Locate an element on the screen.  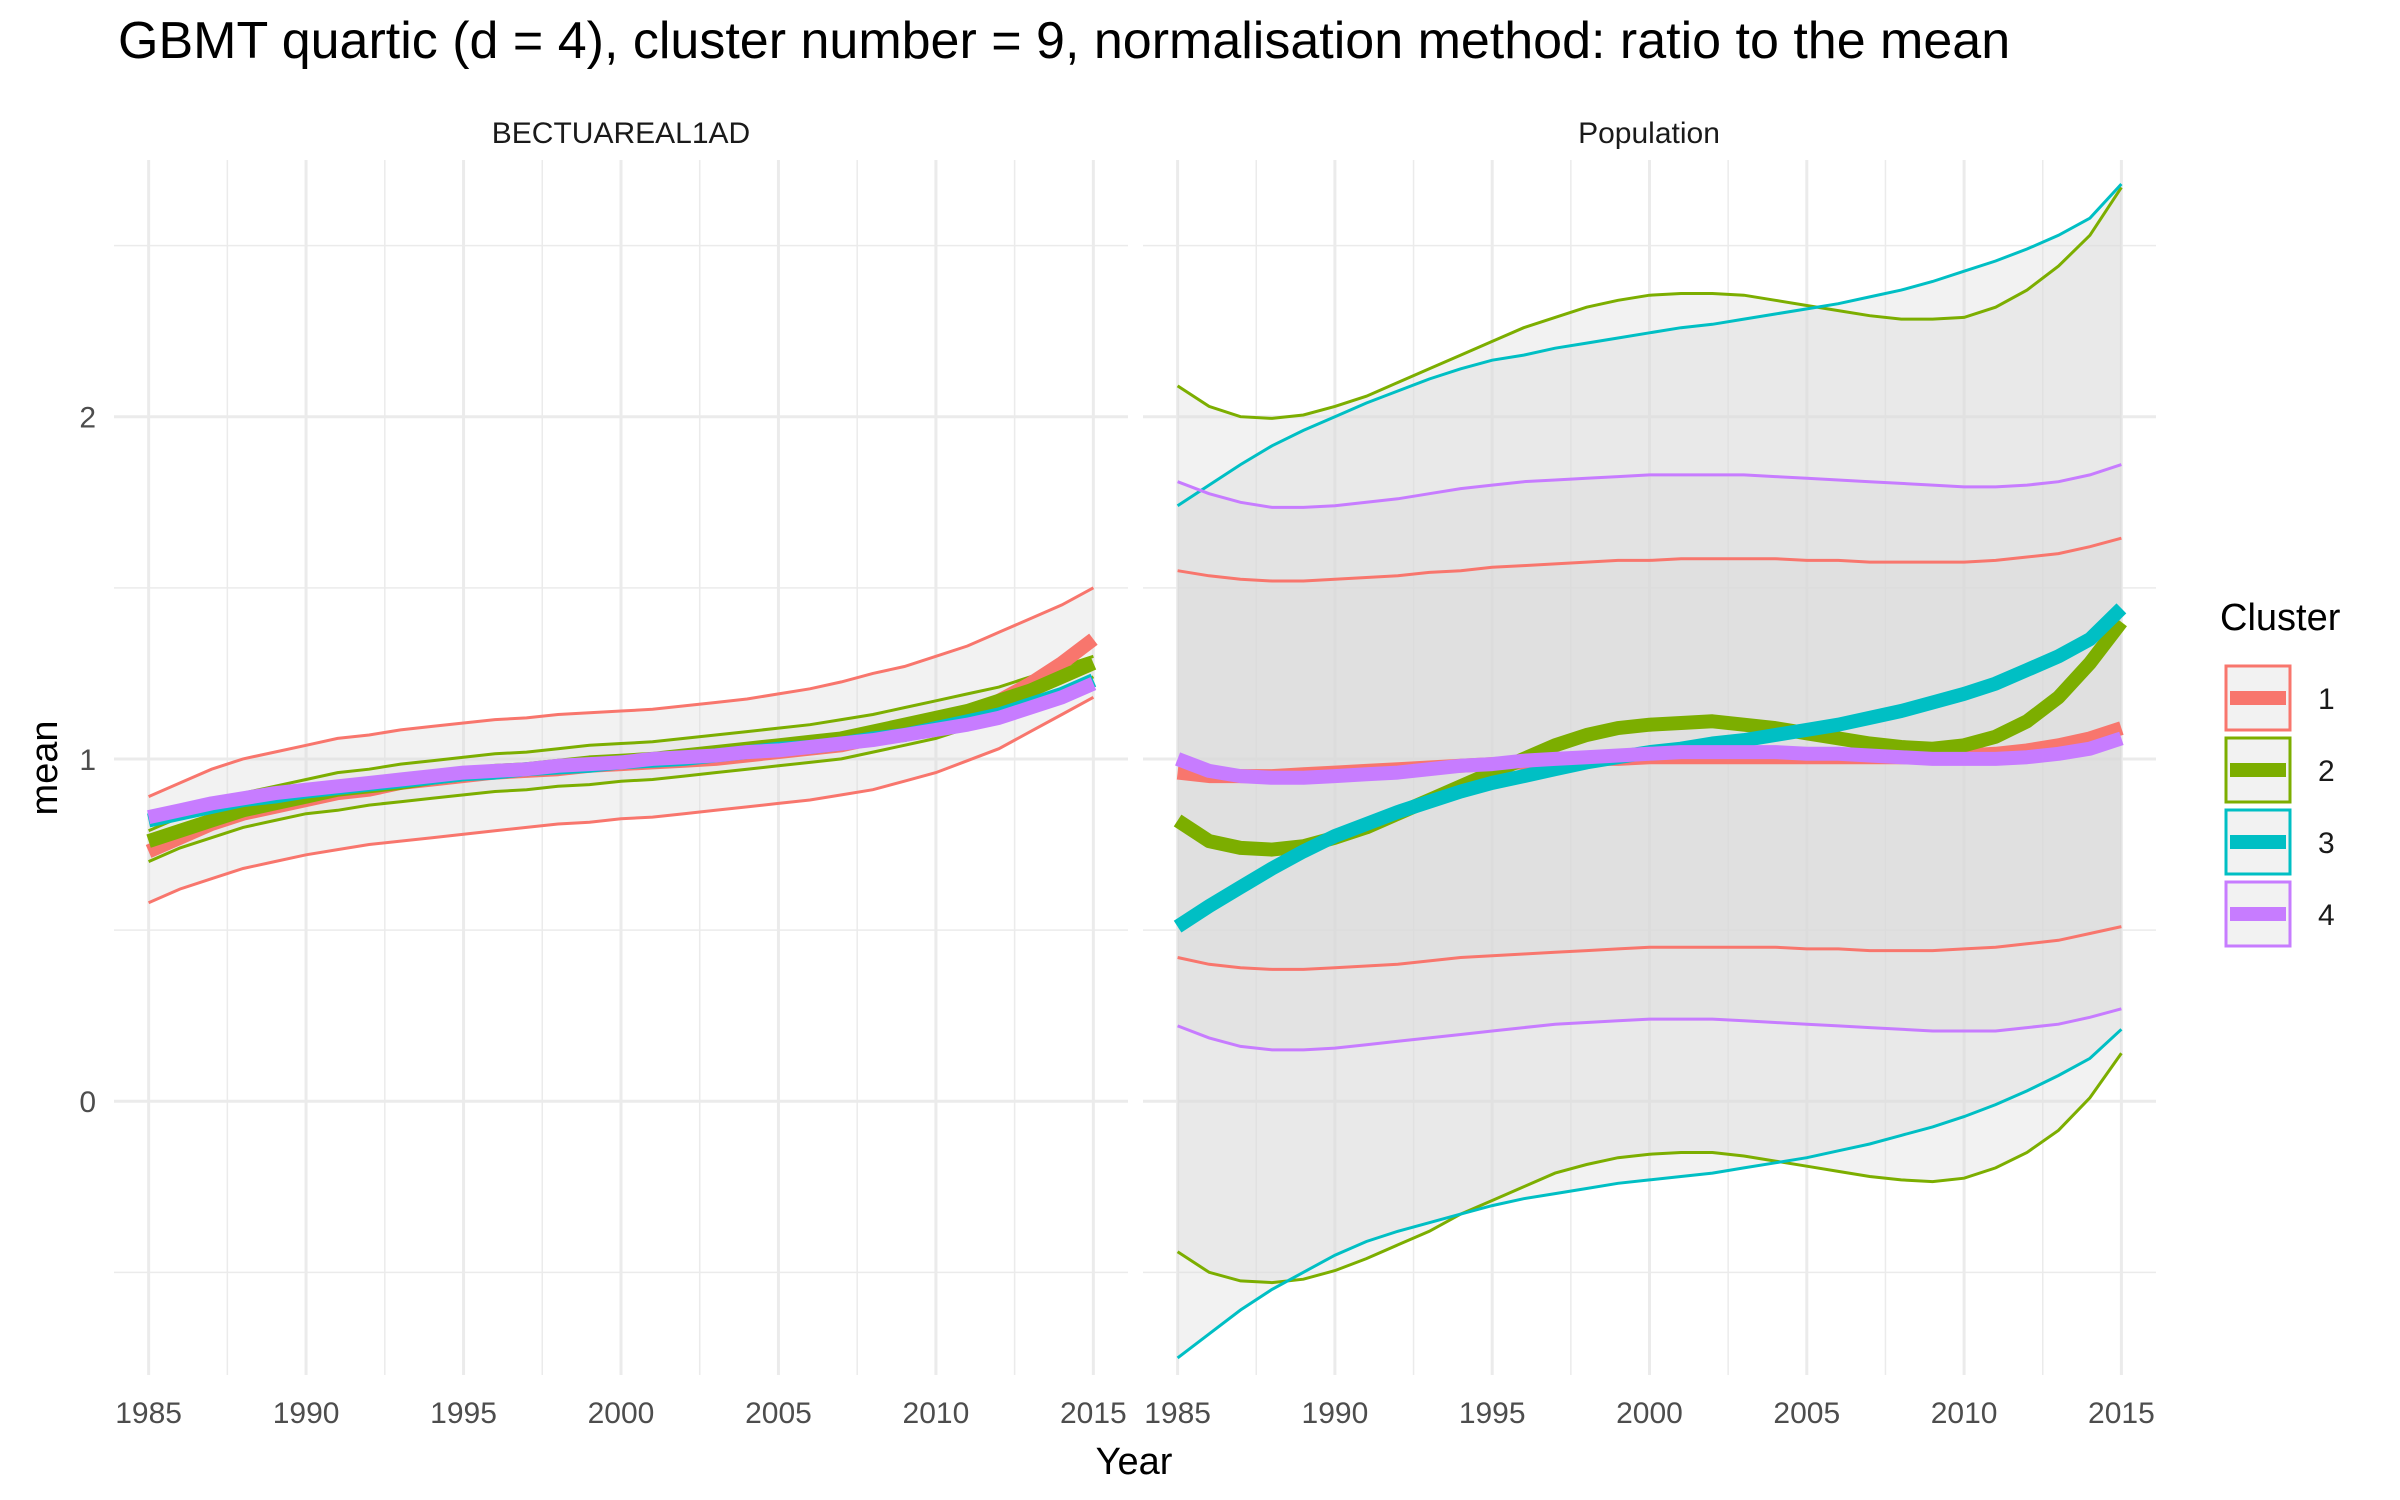
legend-item-cluster-2: 2 is located at coordinates (2279, 770).